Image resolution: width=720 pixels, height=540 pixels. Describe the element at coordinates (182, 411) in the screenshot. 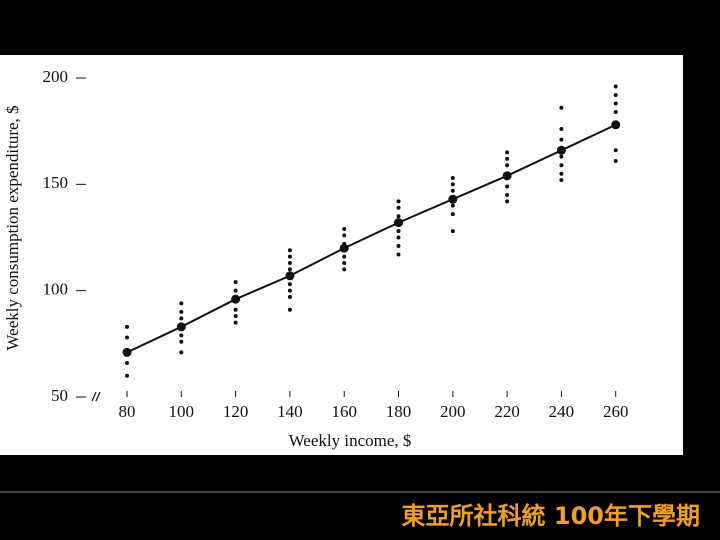

I see `x-tick-label: 100` at that location.